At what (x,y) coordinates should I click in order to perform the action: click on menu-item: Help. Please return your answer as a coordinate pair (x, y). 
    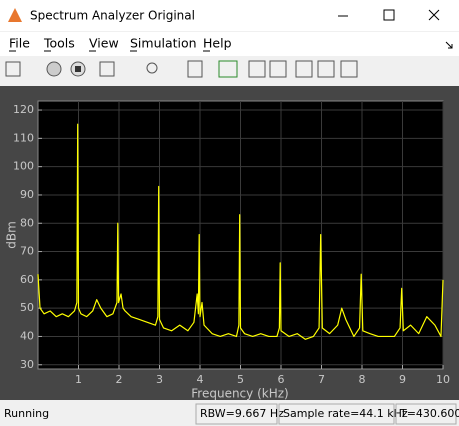
    Looking at the image, I should click on (217, 43).